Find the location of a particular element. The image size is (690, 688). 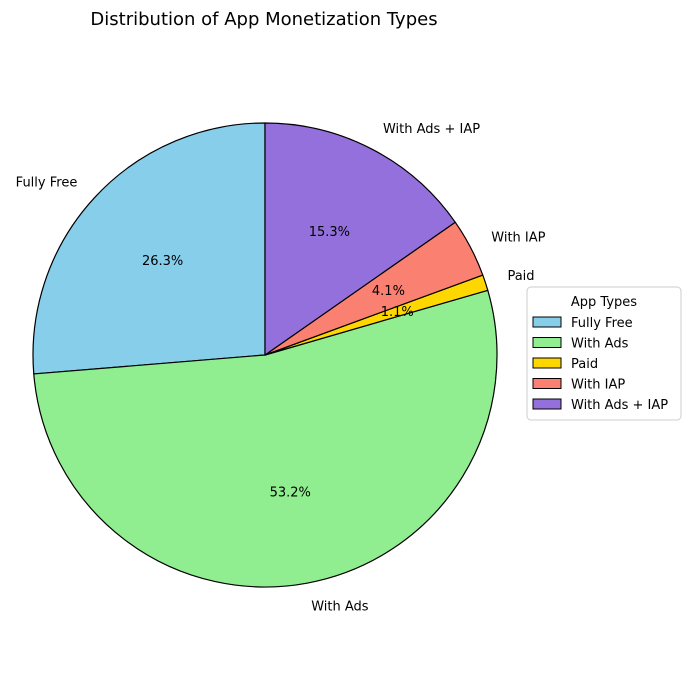

percent-label: 26.3% is located at coordinates (162, 261).